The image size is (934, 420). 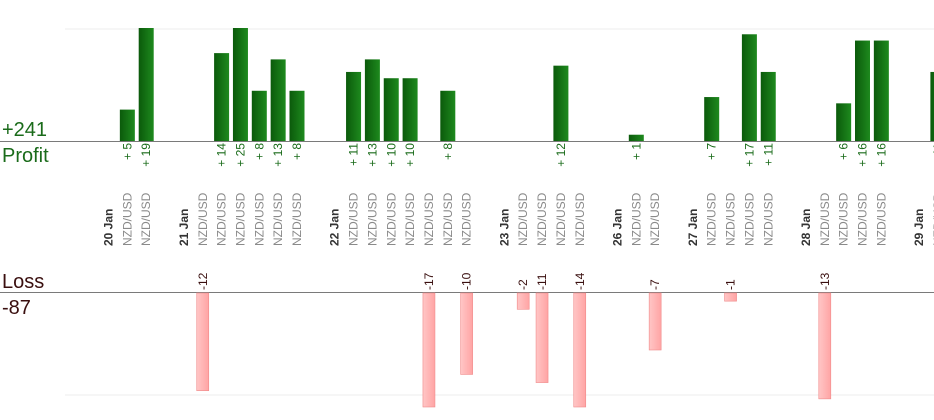 What do you see at coordinates (25, 156) in the screenshot?
I see `profit-label: Profit` at bounding box center [25, 156].